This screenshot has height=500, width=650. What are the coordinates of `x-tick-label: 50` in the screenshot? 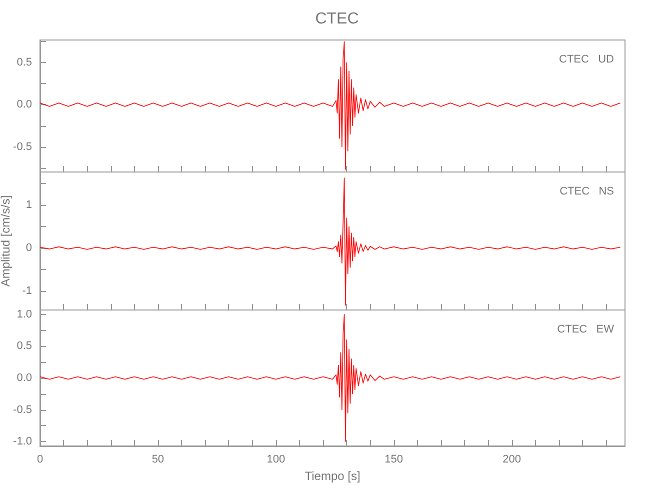 It's located at (158, 460).